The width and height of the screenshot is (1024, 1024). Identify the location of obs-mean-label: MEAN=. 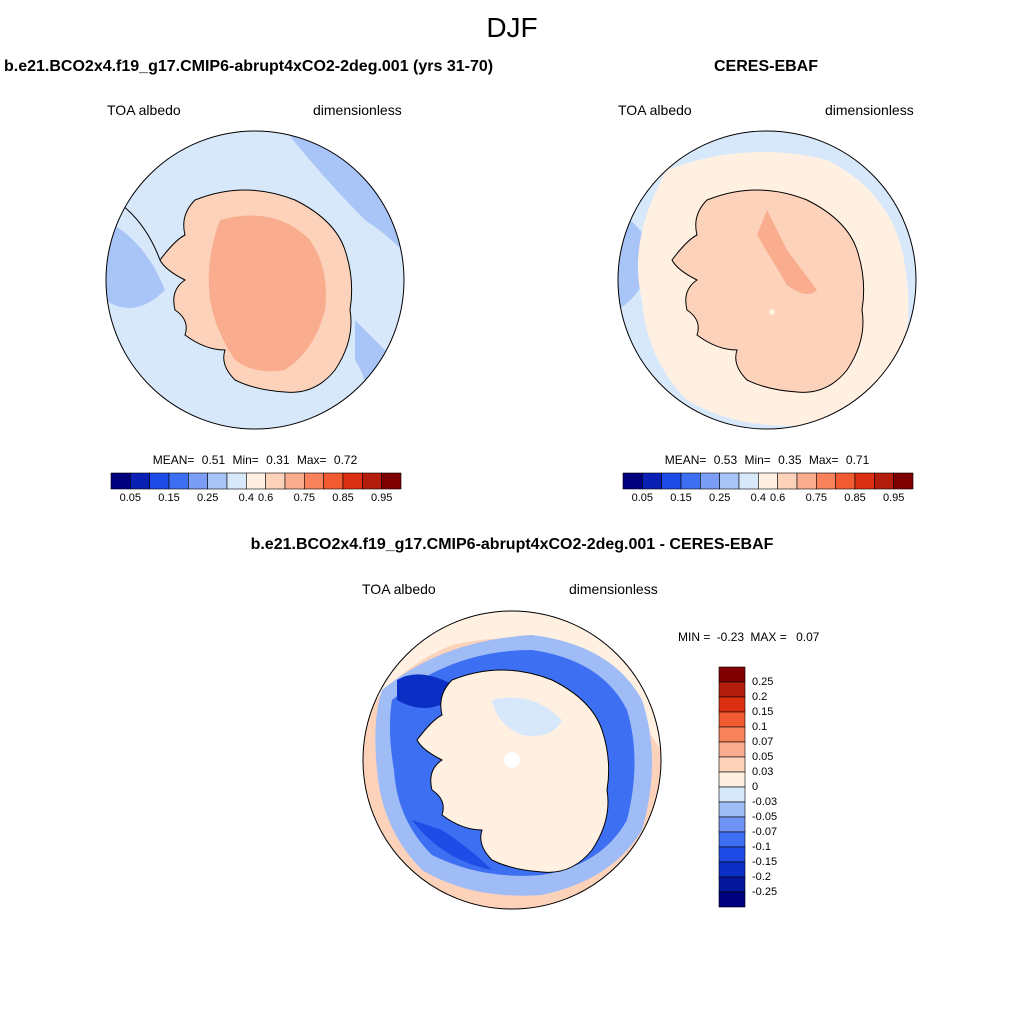
(685, 460).